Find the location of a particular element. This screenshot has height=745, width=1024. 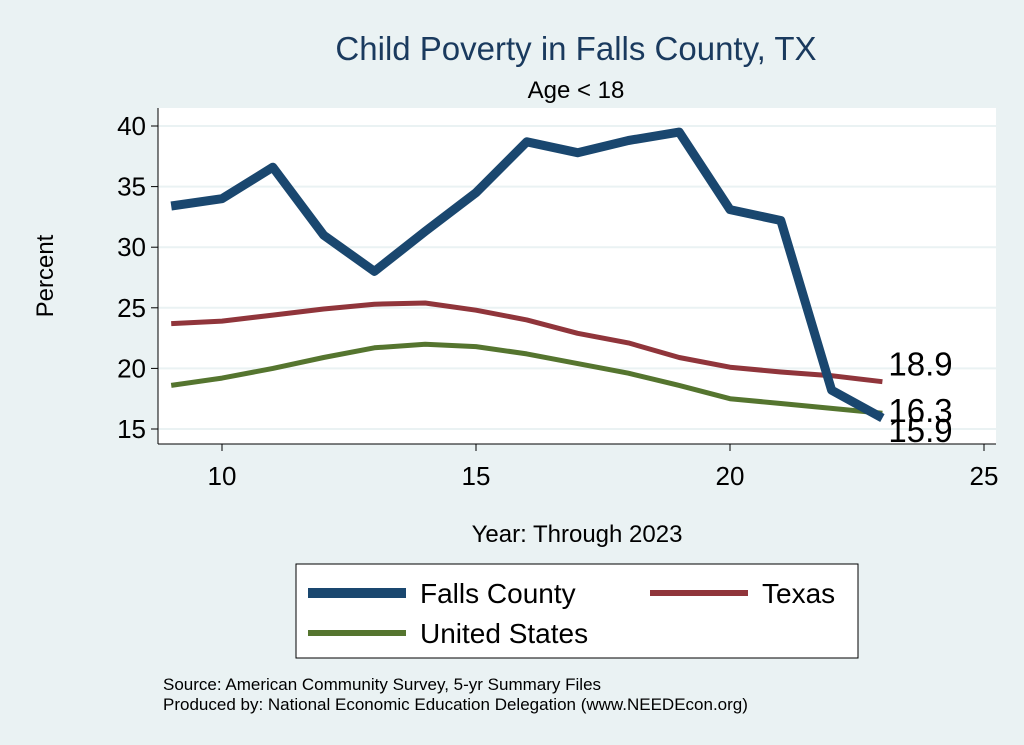

y-tick-label-30: 30 is located at coordinates (131, 247).